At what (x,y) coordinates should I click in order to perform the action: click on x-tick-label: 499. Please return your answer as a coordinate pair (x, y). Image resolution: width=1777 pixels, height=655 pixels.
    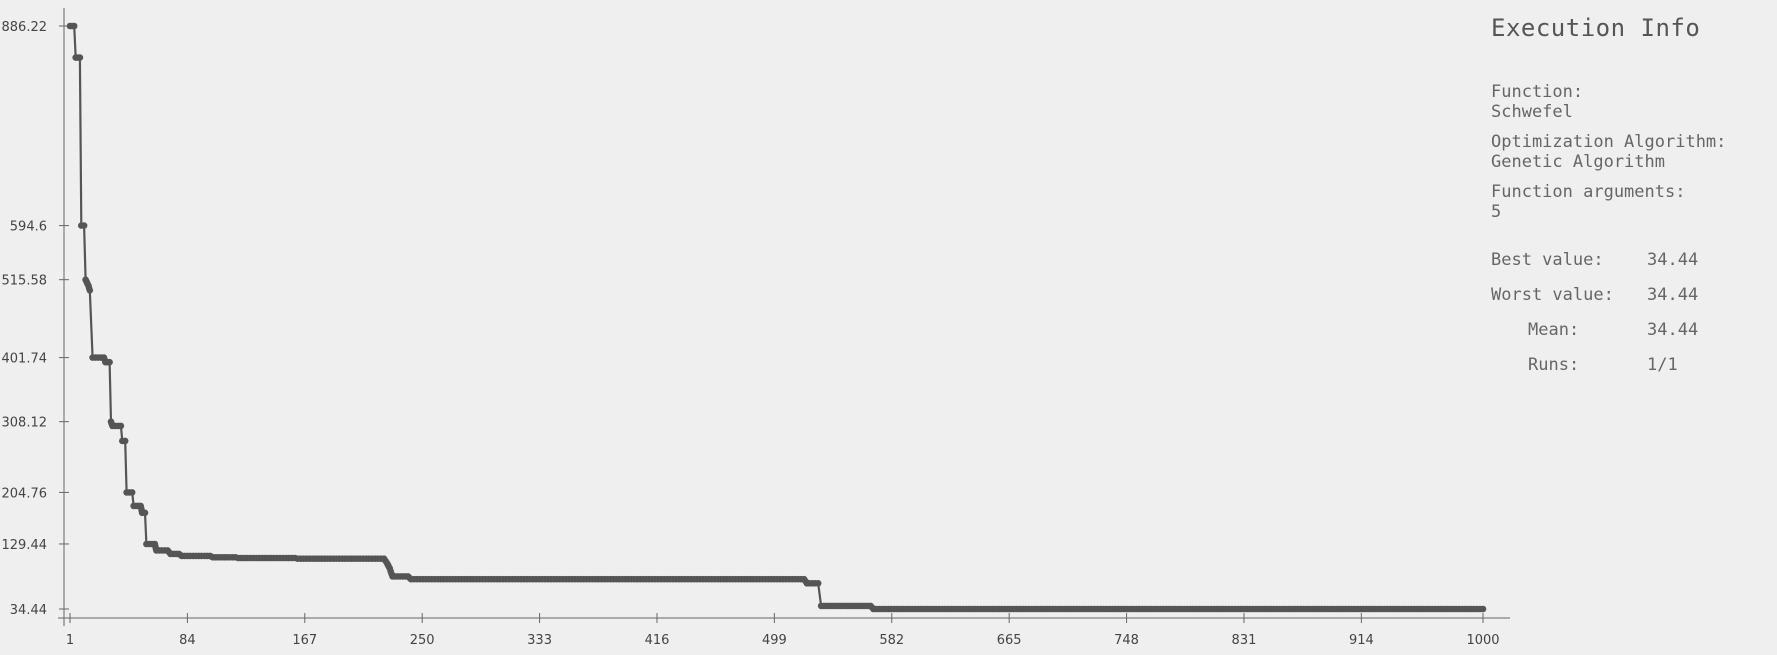
    Looking at the image, I should click on (774, 640).